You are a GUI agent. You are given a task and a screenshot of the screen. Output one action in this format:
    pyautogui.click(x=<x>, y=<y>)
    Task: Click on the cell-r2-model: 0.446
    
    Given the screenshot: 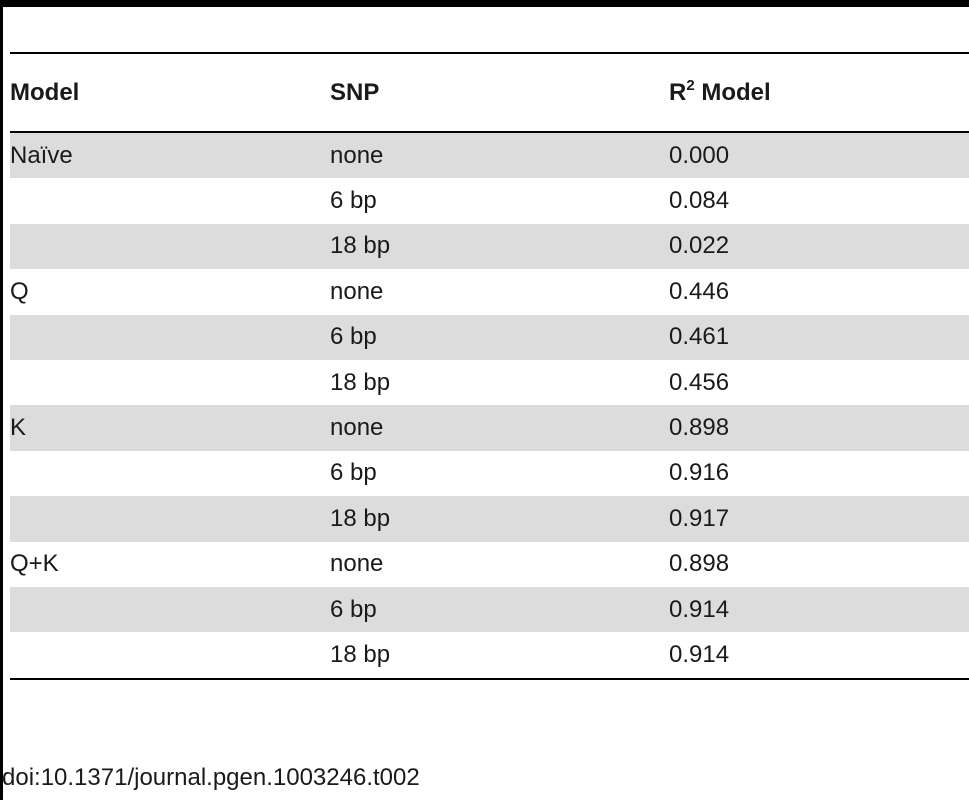 What is the action you would take?
    pyautogui.click(x=699, y=291)
    